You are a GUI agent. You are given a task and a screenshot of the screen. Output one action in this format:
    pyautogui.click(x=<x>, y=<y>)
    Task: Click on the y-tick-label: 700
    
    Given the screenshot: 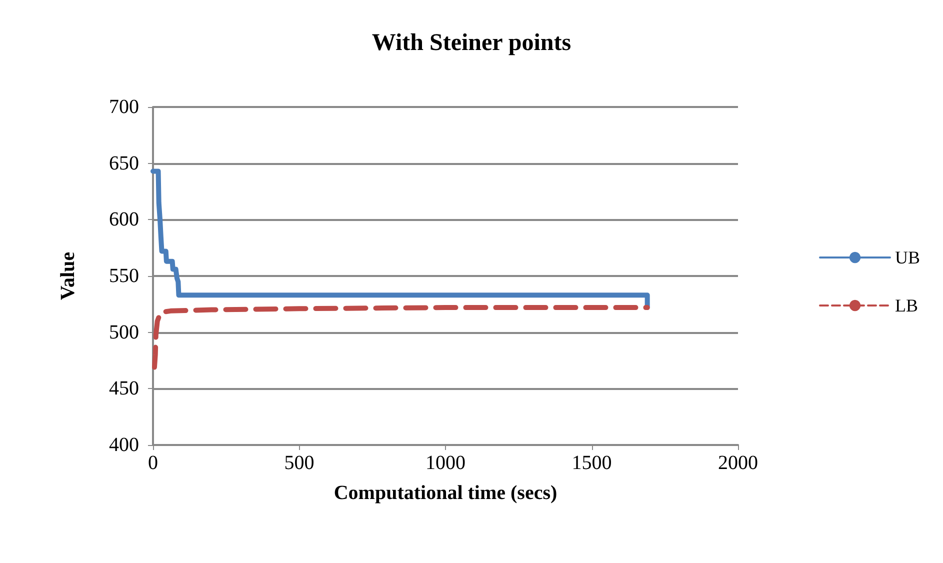 What is the action you would take?
    pyautogui.click(x=124, y=107)
    